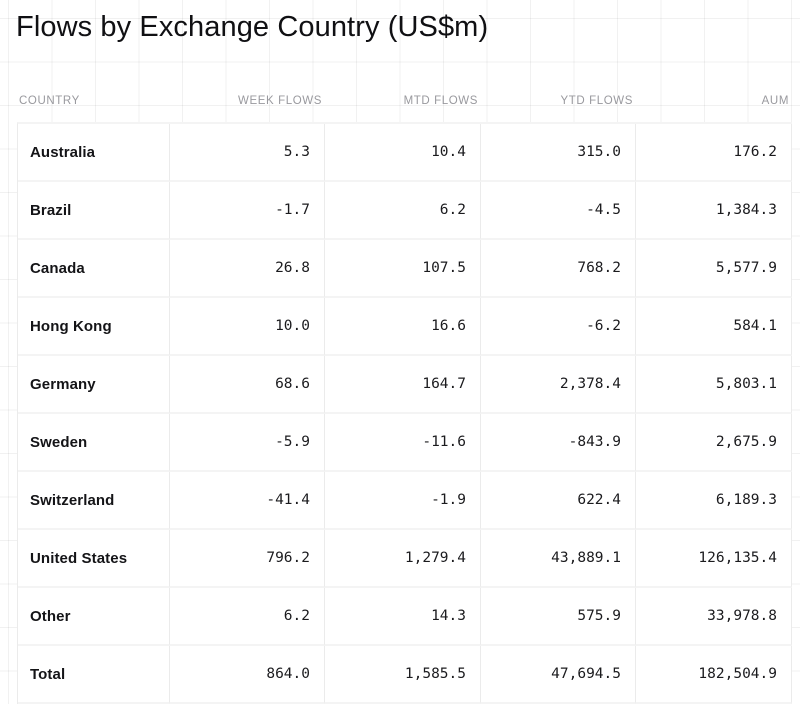  What do you see at coordinates (94, 269) in the screenshot?
I see `country-cell: Canada` at bounding box center [94, 269].